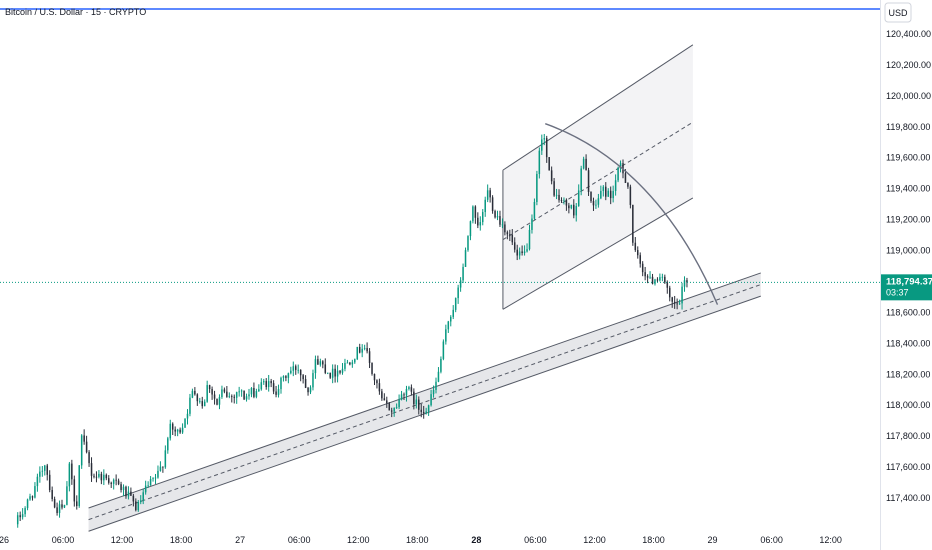  Describe the element at coordinates (830, 540) in the screenshot. I see `time-tick-label: 12:00` at that location.